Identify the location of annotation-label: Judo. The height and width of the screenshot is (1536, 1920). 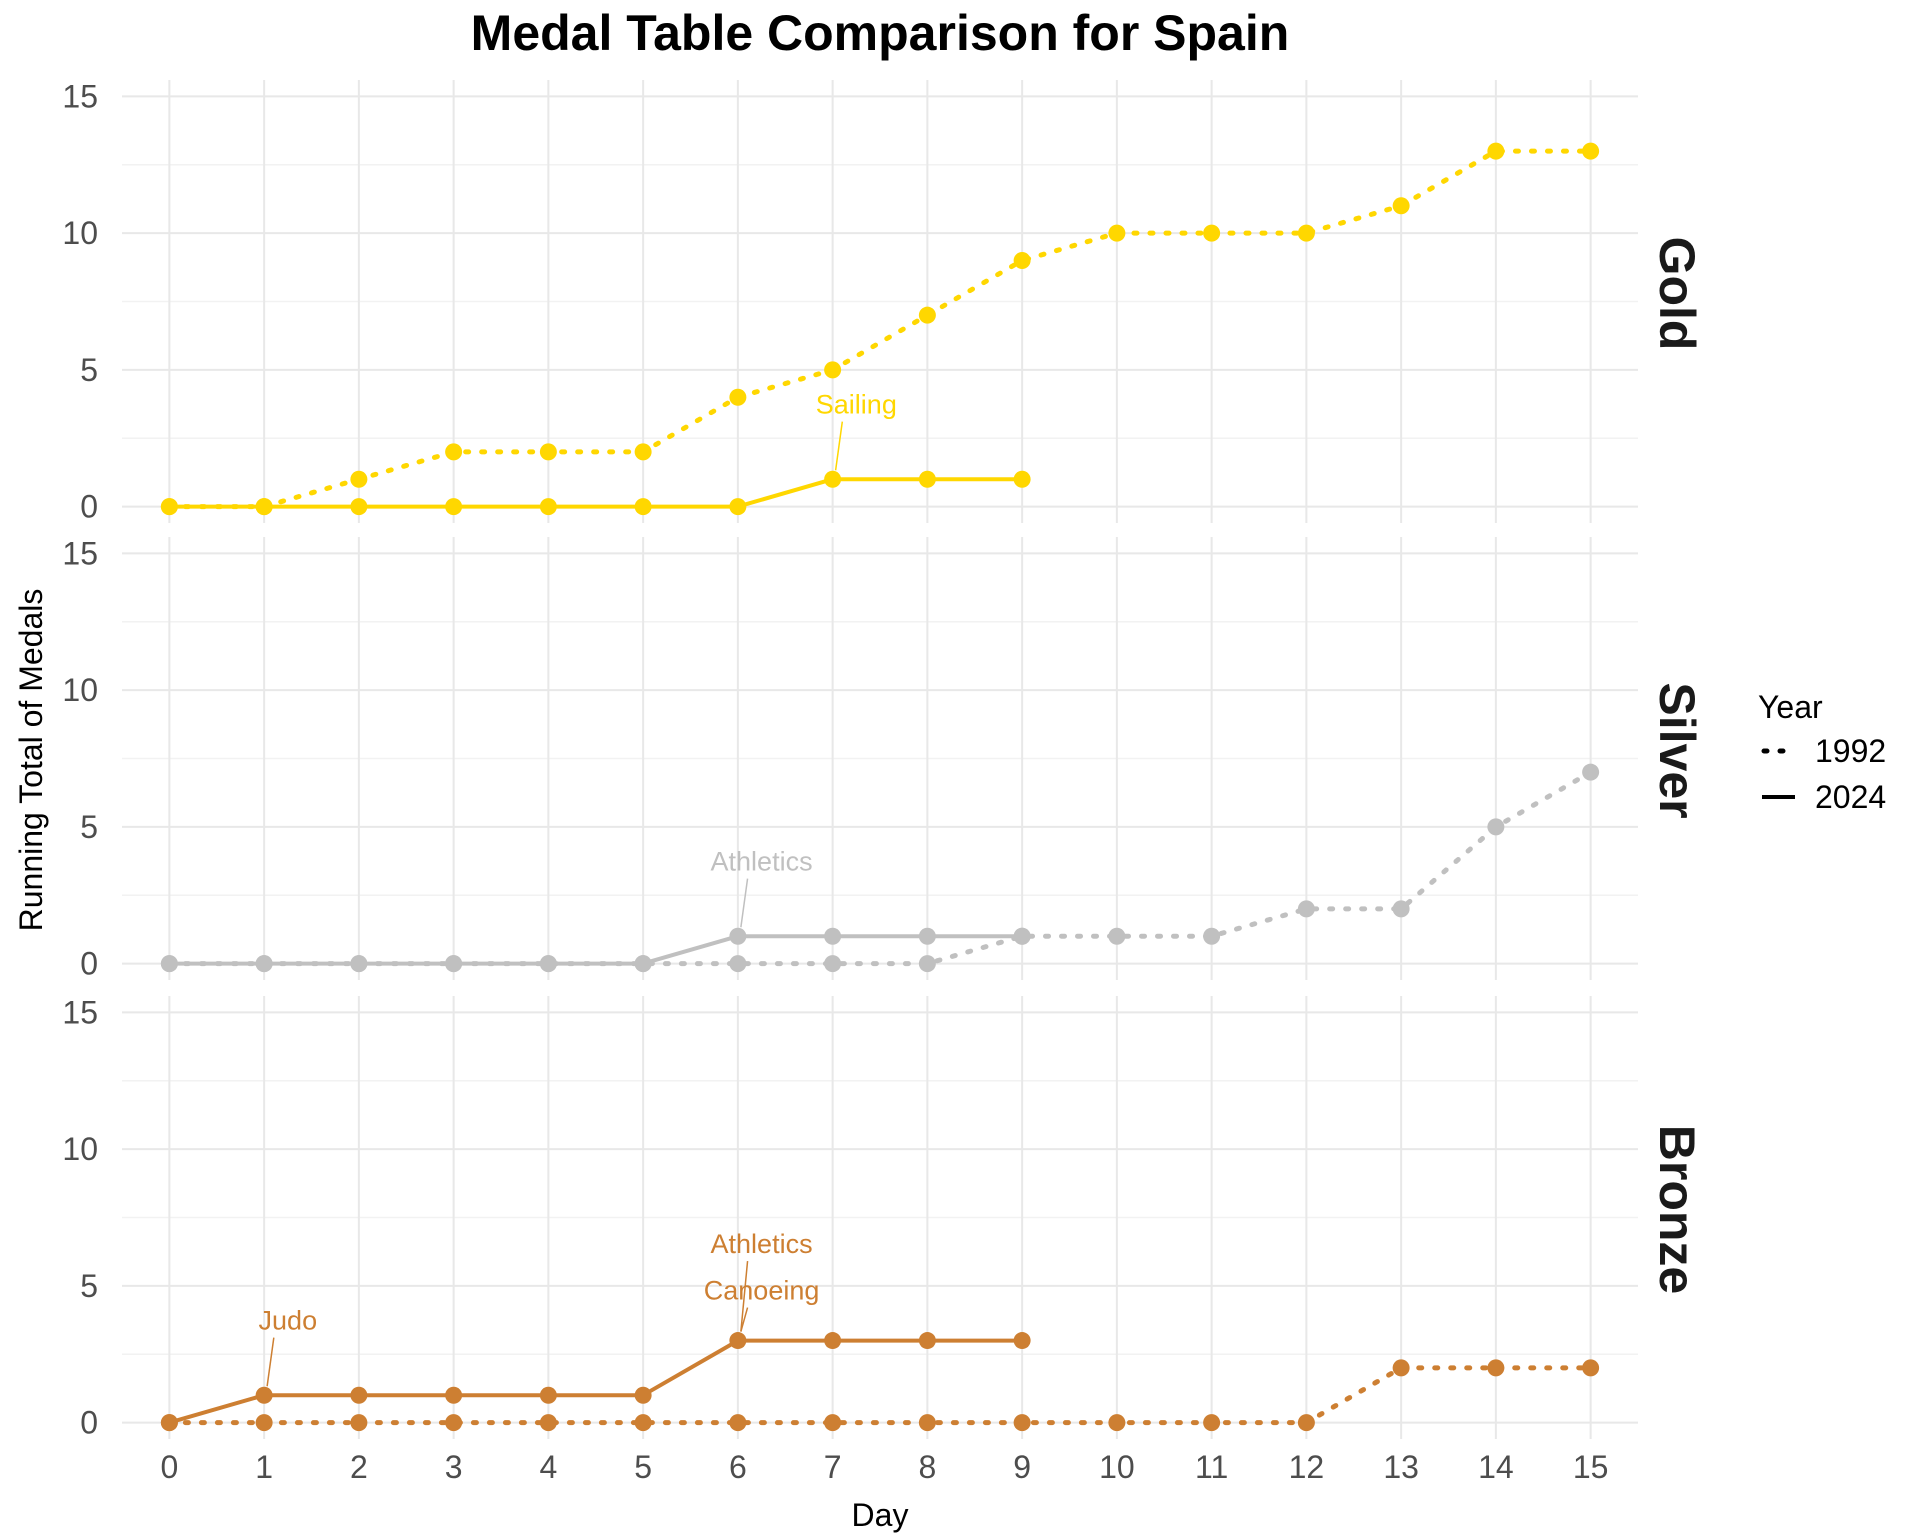
(288, 1321).